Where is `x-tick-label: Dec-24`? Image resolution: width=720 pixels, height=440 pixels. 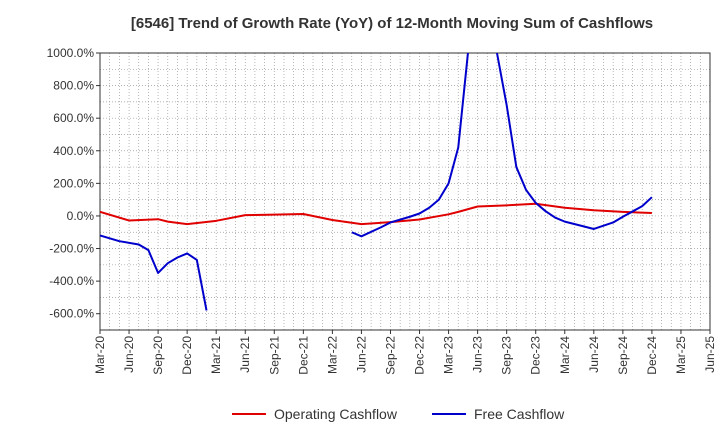
x-tick-label: Dec-24 is located at coordinates (652, 355).